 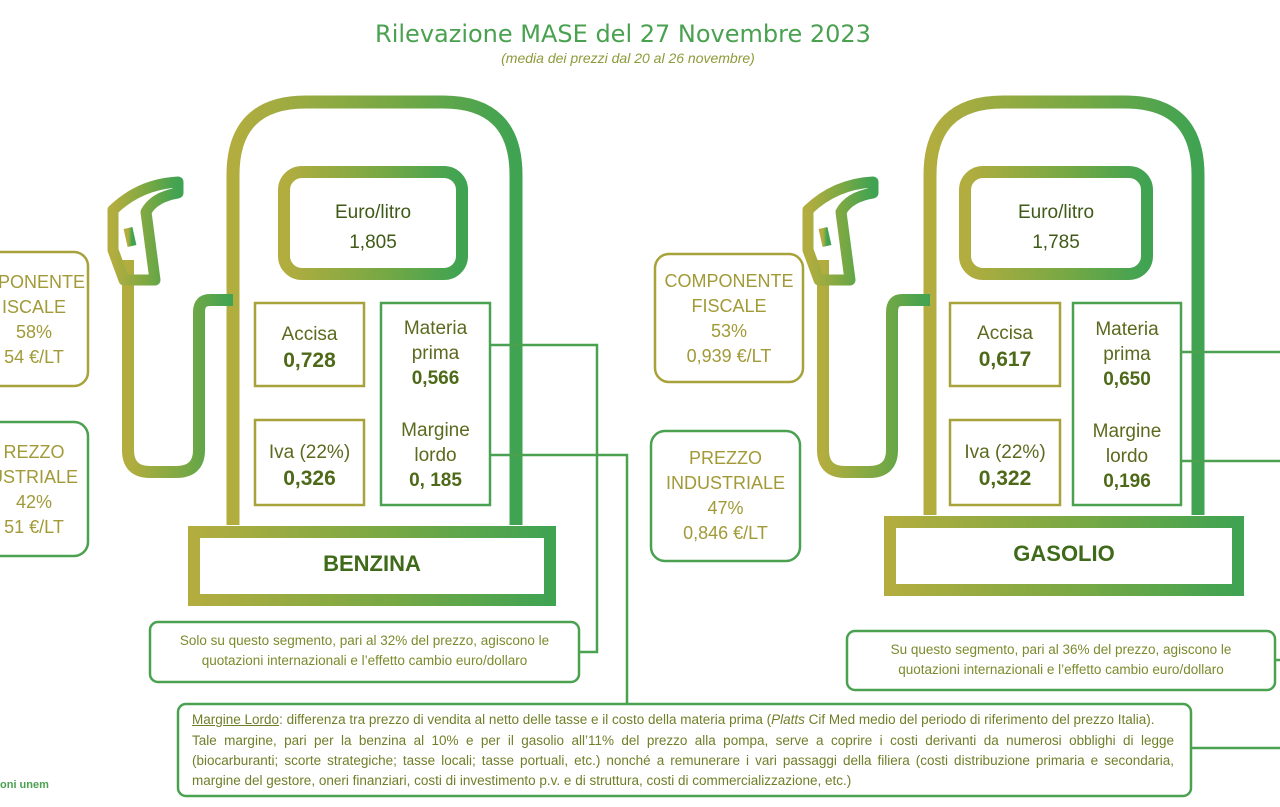 I want to click on benzina-materia-label-2: prima, so click(x=435, y=353).